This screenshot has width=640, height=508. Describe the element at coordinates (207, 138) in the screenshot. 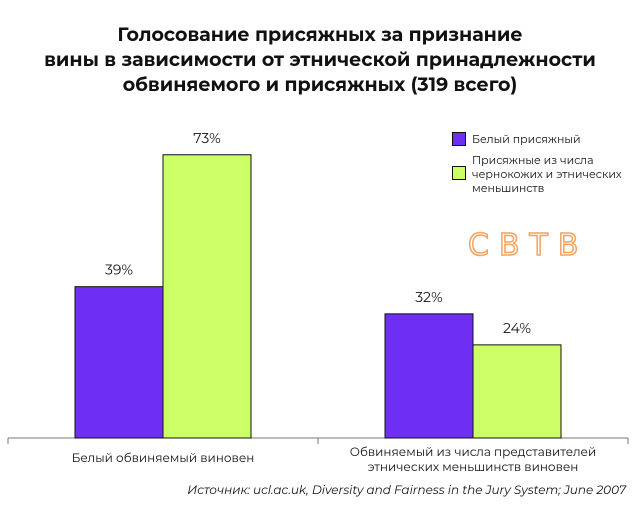

I see `value-label: 73%` at that location.